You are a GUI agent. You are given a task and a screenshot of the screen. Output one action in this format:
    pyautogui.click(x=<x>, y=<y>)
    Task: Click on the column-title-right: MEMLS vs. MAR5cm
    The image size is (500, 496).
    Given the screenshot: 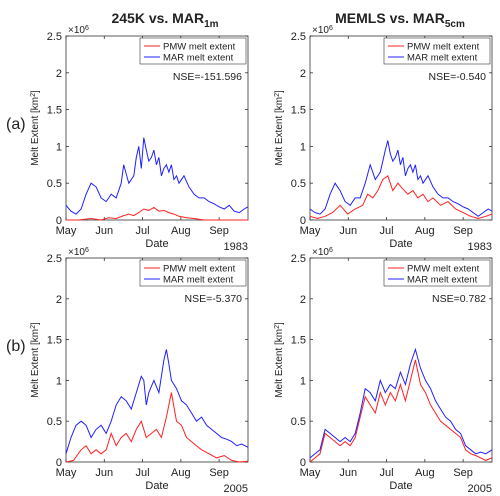 What is the action you would take?
    pyautogui.click(x=400, y=20)
    